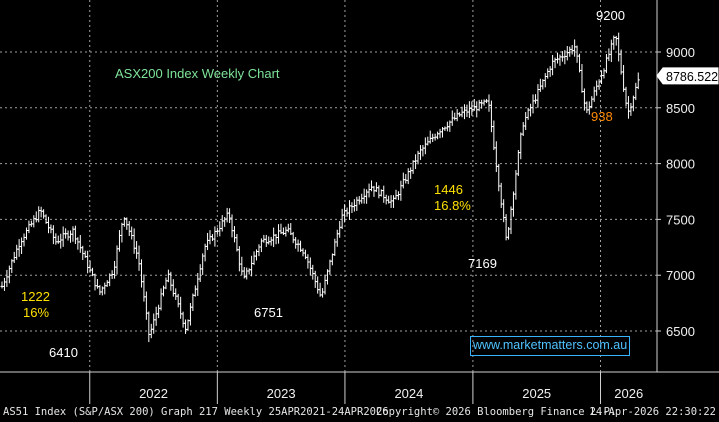 This screenshot has height=422, width=719. Describe the element at coordinates (680, 331) in the screenshot. I see `y-tick-label: 6500` at that location.